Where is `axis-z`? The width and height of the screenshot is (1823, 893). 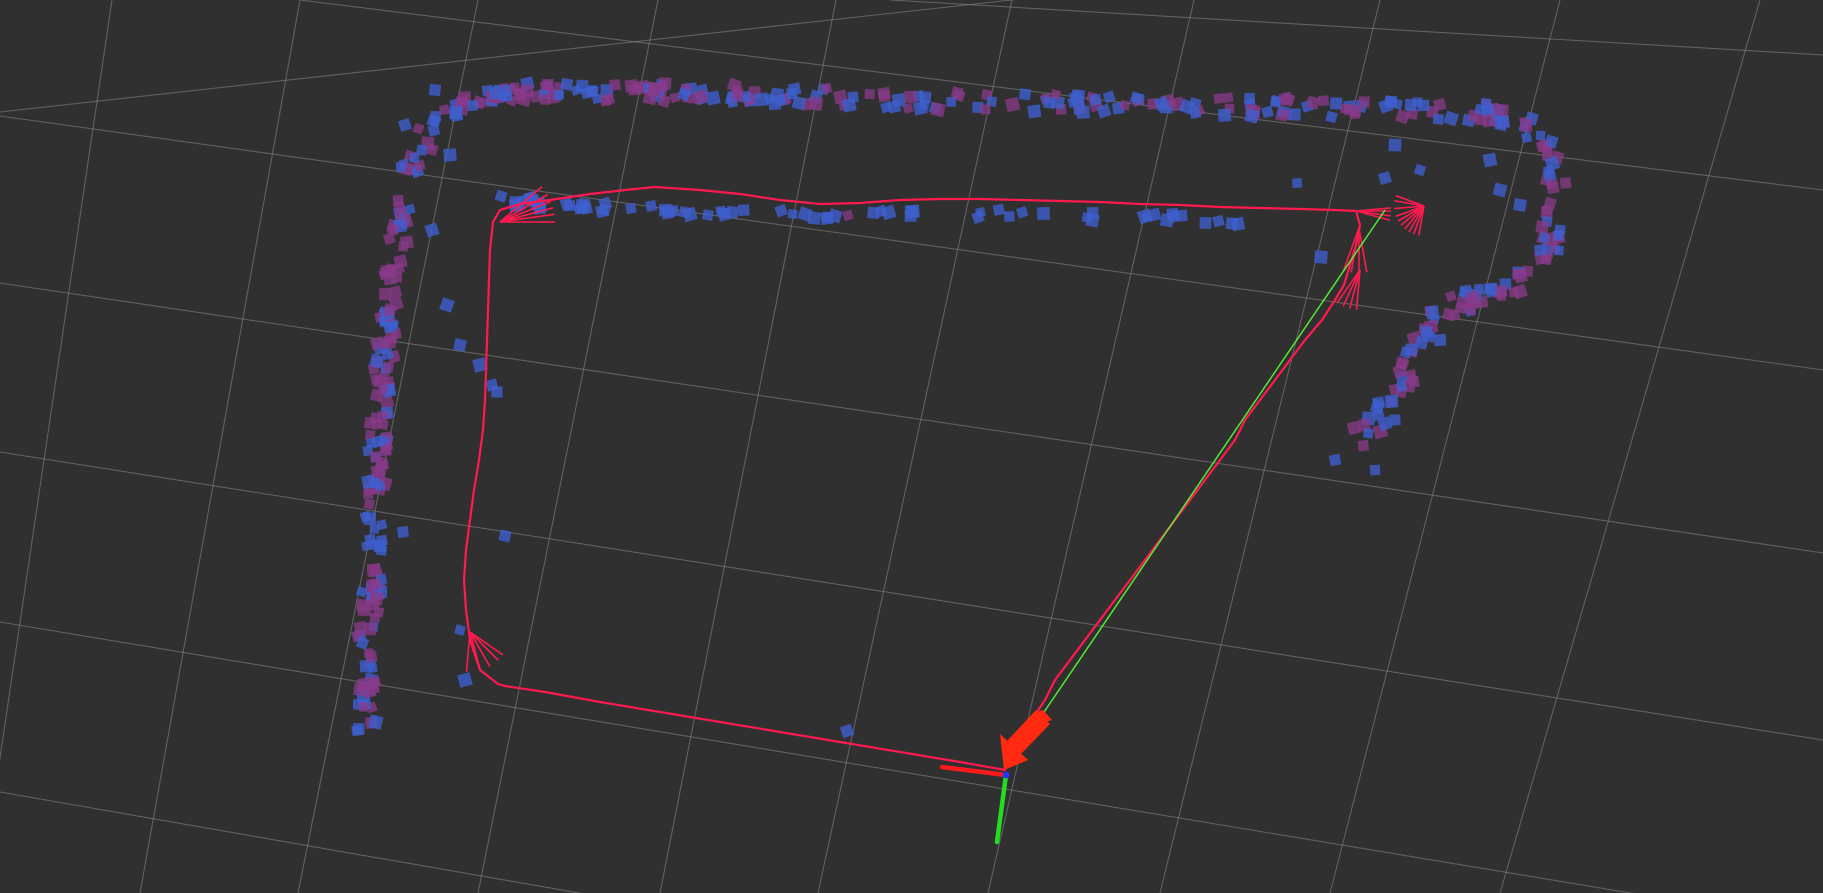
axis-z is located at coordinates (1006, 775).